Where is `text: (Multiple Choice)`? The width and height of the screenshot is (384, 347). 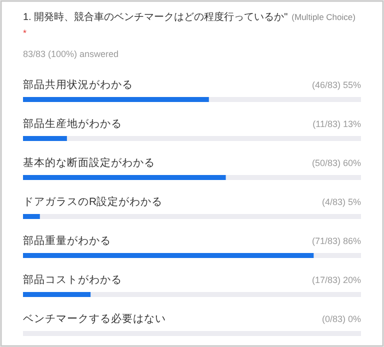 text: (Multiple Choice) is located at coordinates (324, 17).